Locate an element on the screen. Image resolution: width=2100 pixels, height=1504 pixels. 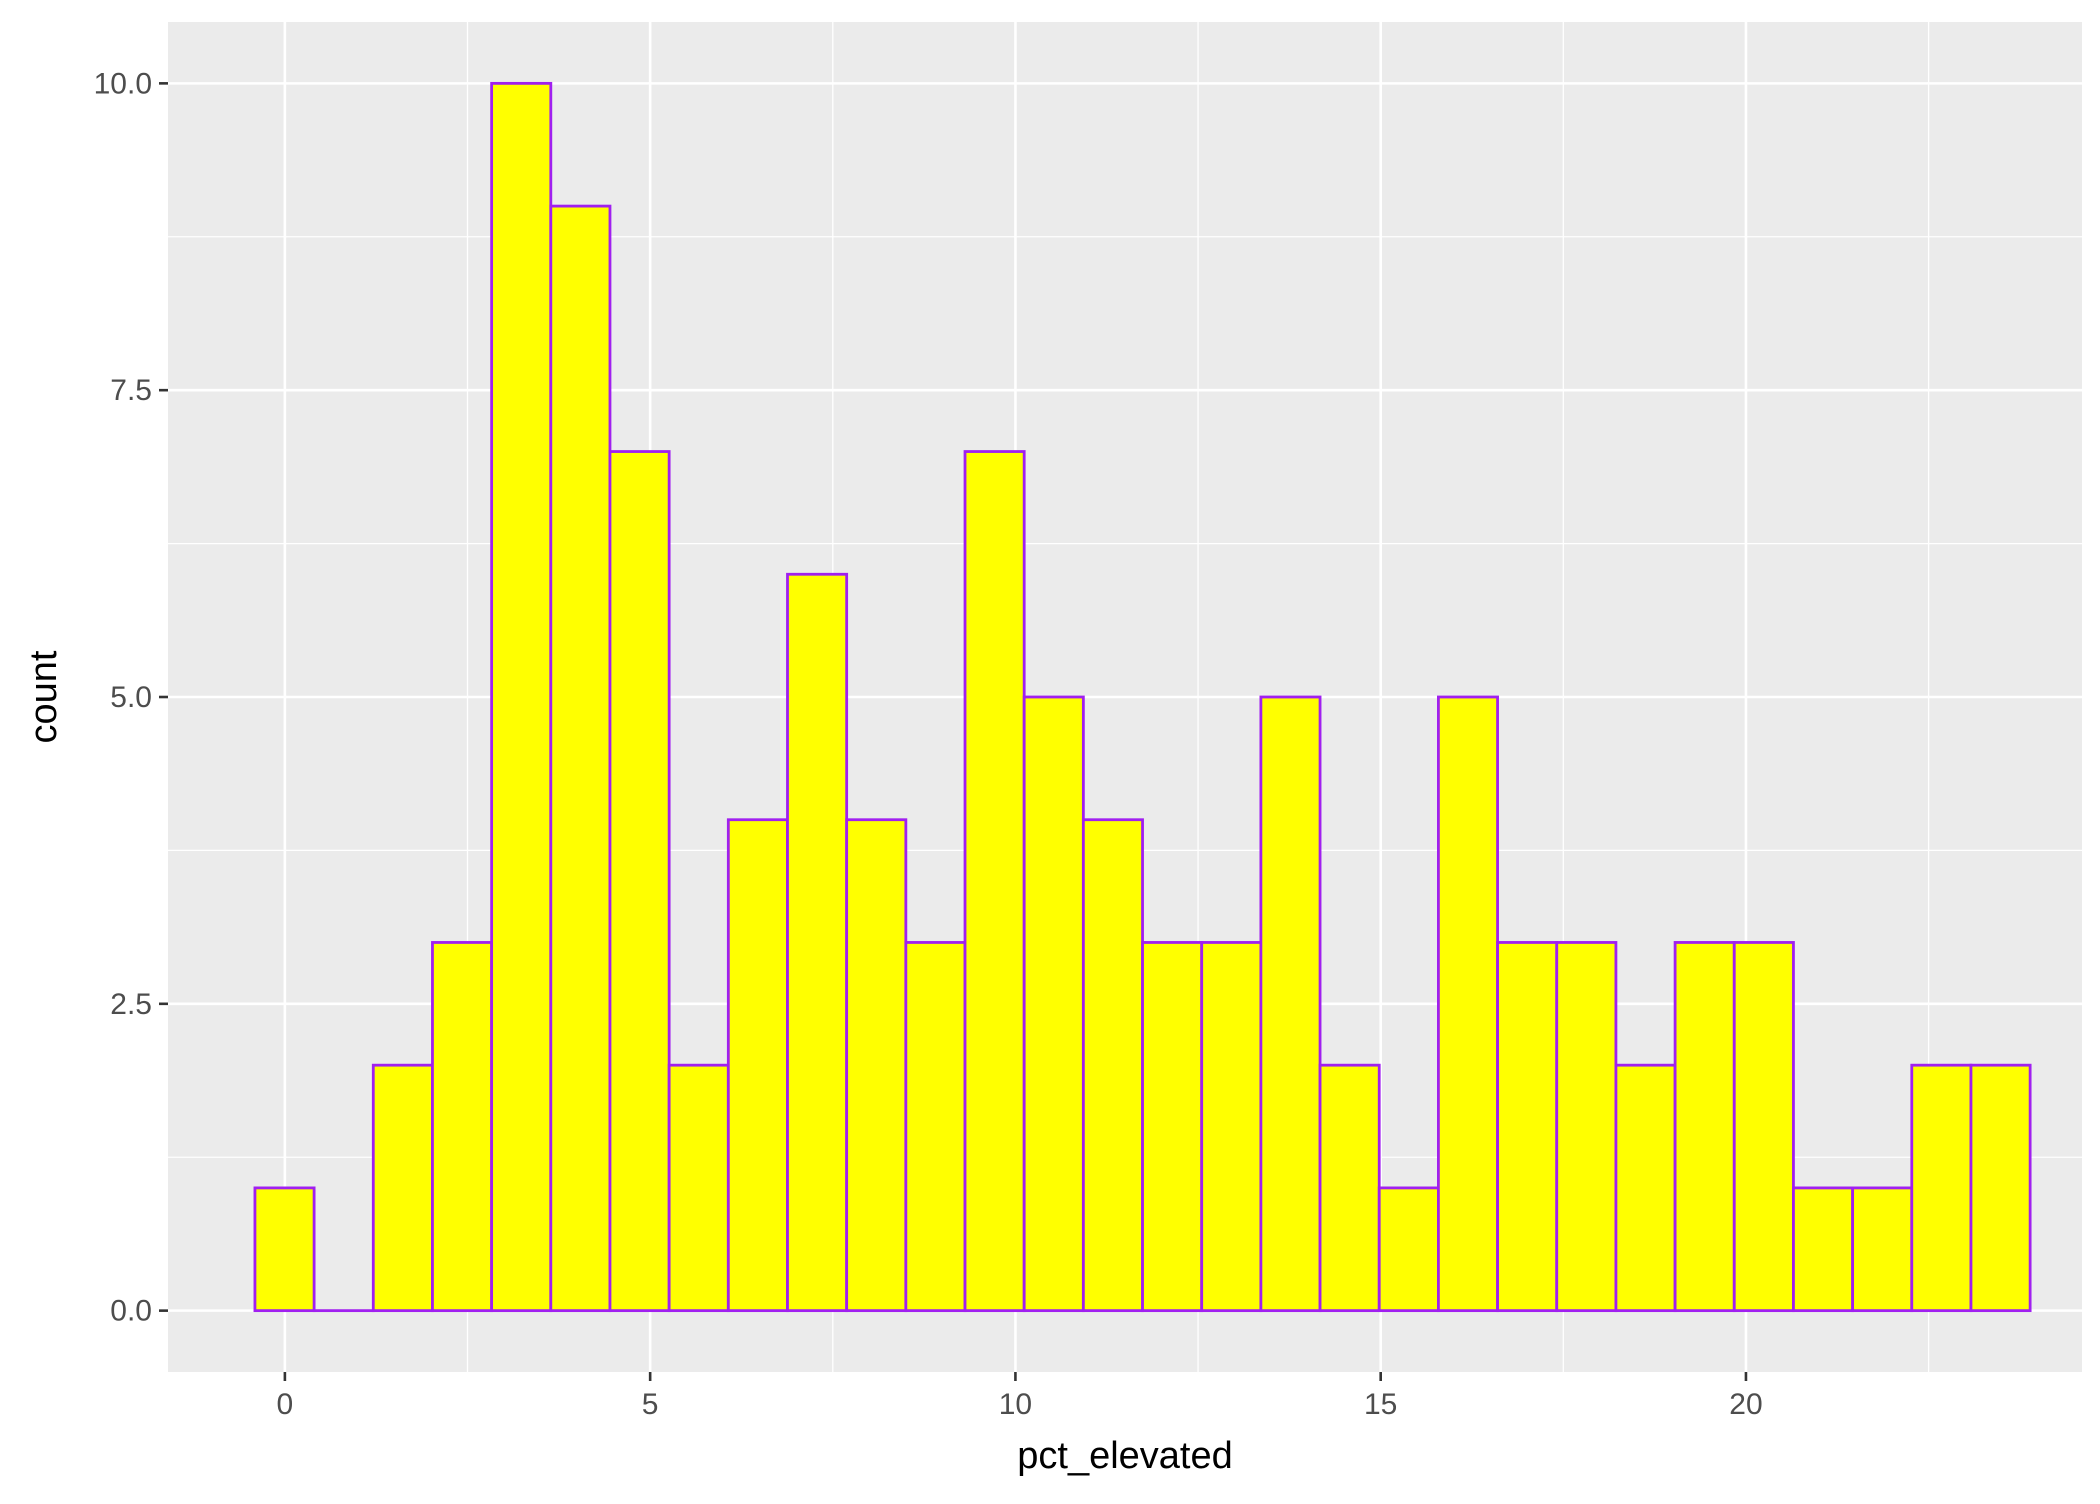
x-axis-title: pct_elevated is located at coordinates (1125, 1456).